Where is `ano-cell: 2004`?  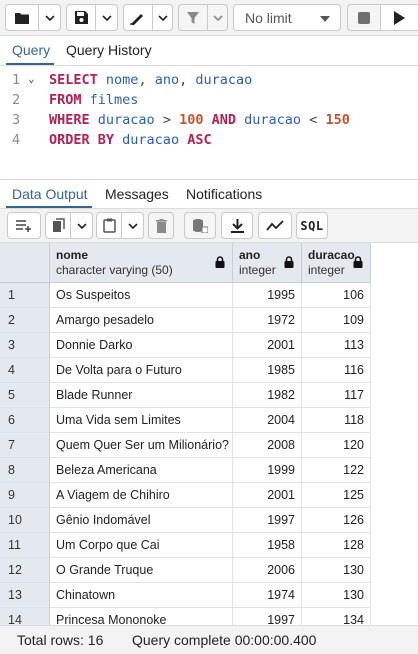
ano-cell: 2004 is located at coordinates (267, 420).